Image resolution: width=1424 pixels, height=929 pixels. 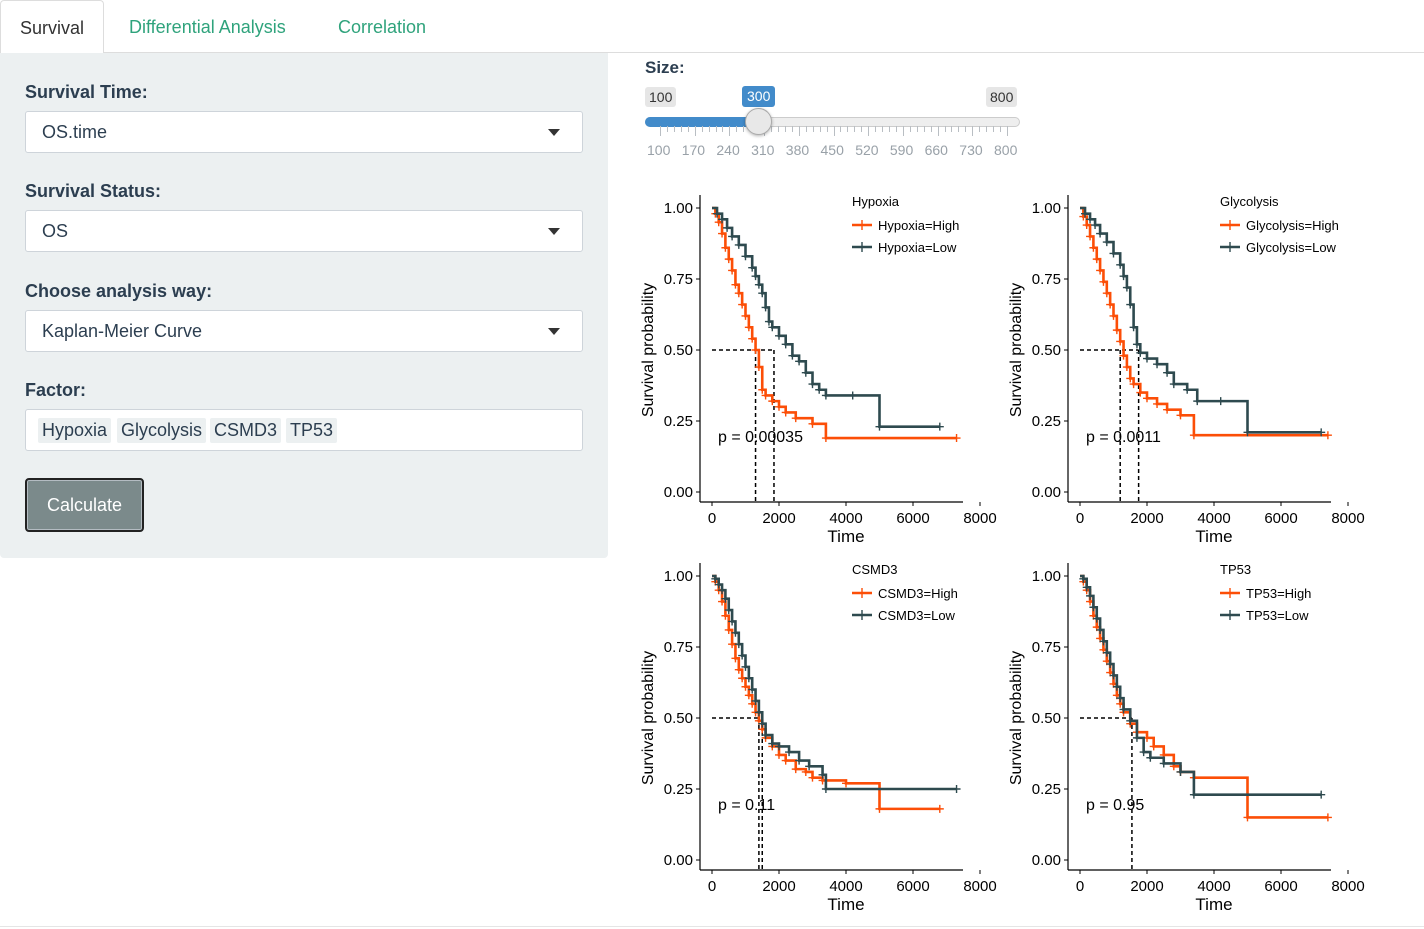 What do you see at coordinates (312, 430) in the screenshot?
I see `factor-tag-tp53: TP53` at bounding box center [312, 430].